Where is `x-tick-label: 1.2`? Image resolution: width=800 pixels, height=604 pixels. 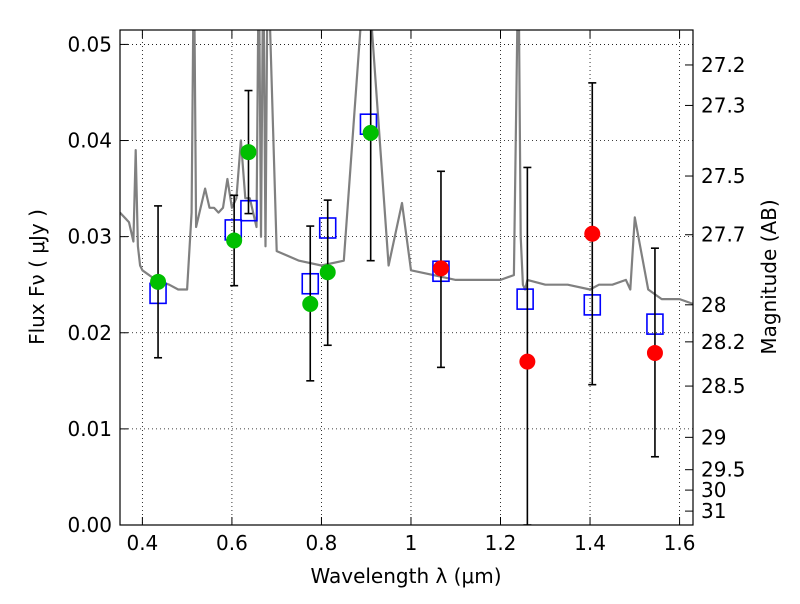
x-tick-label: 1.2 is located at coordinates (501, 543).